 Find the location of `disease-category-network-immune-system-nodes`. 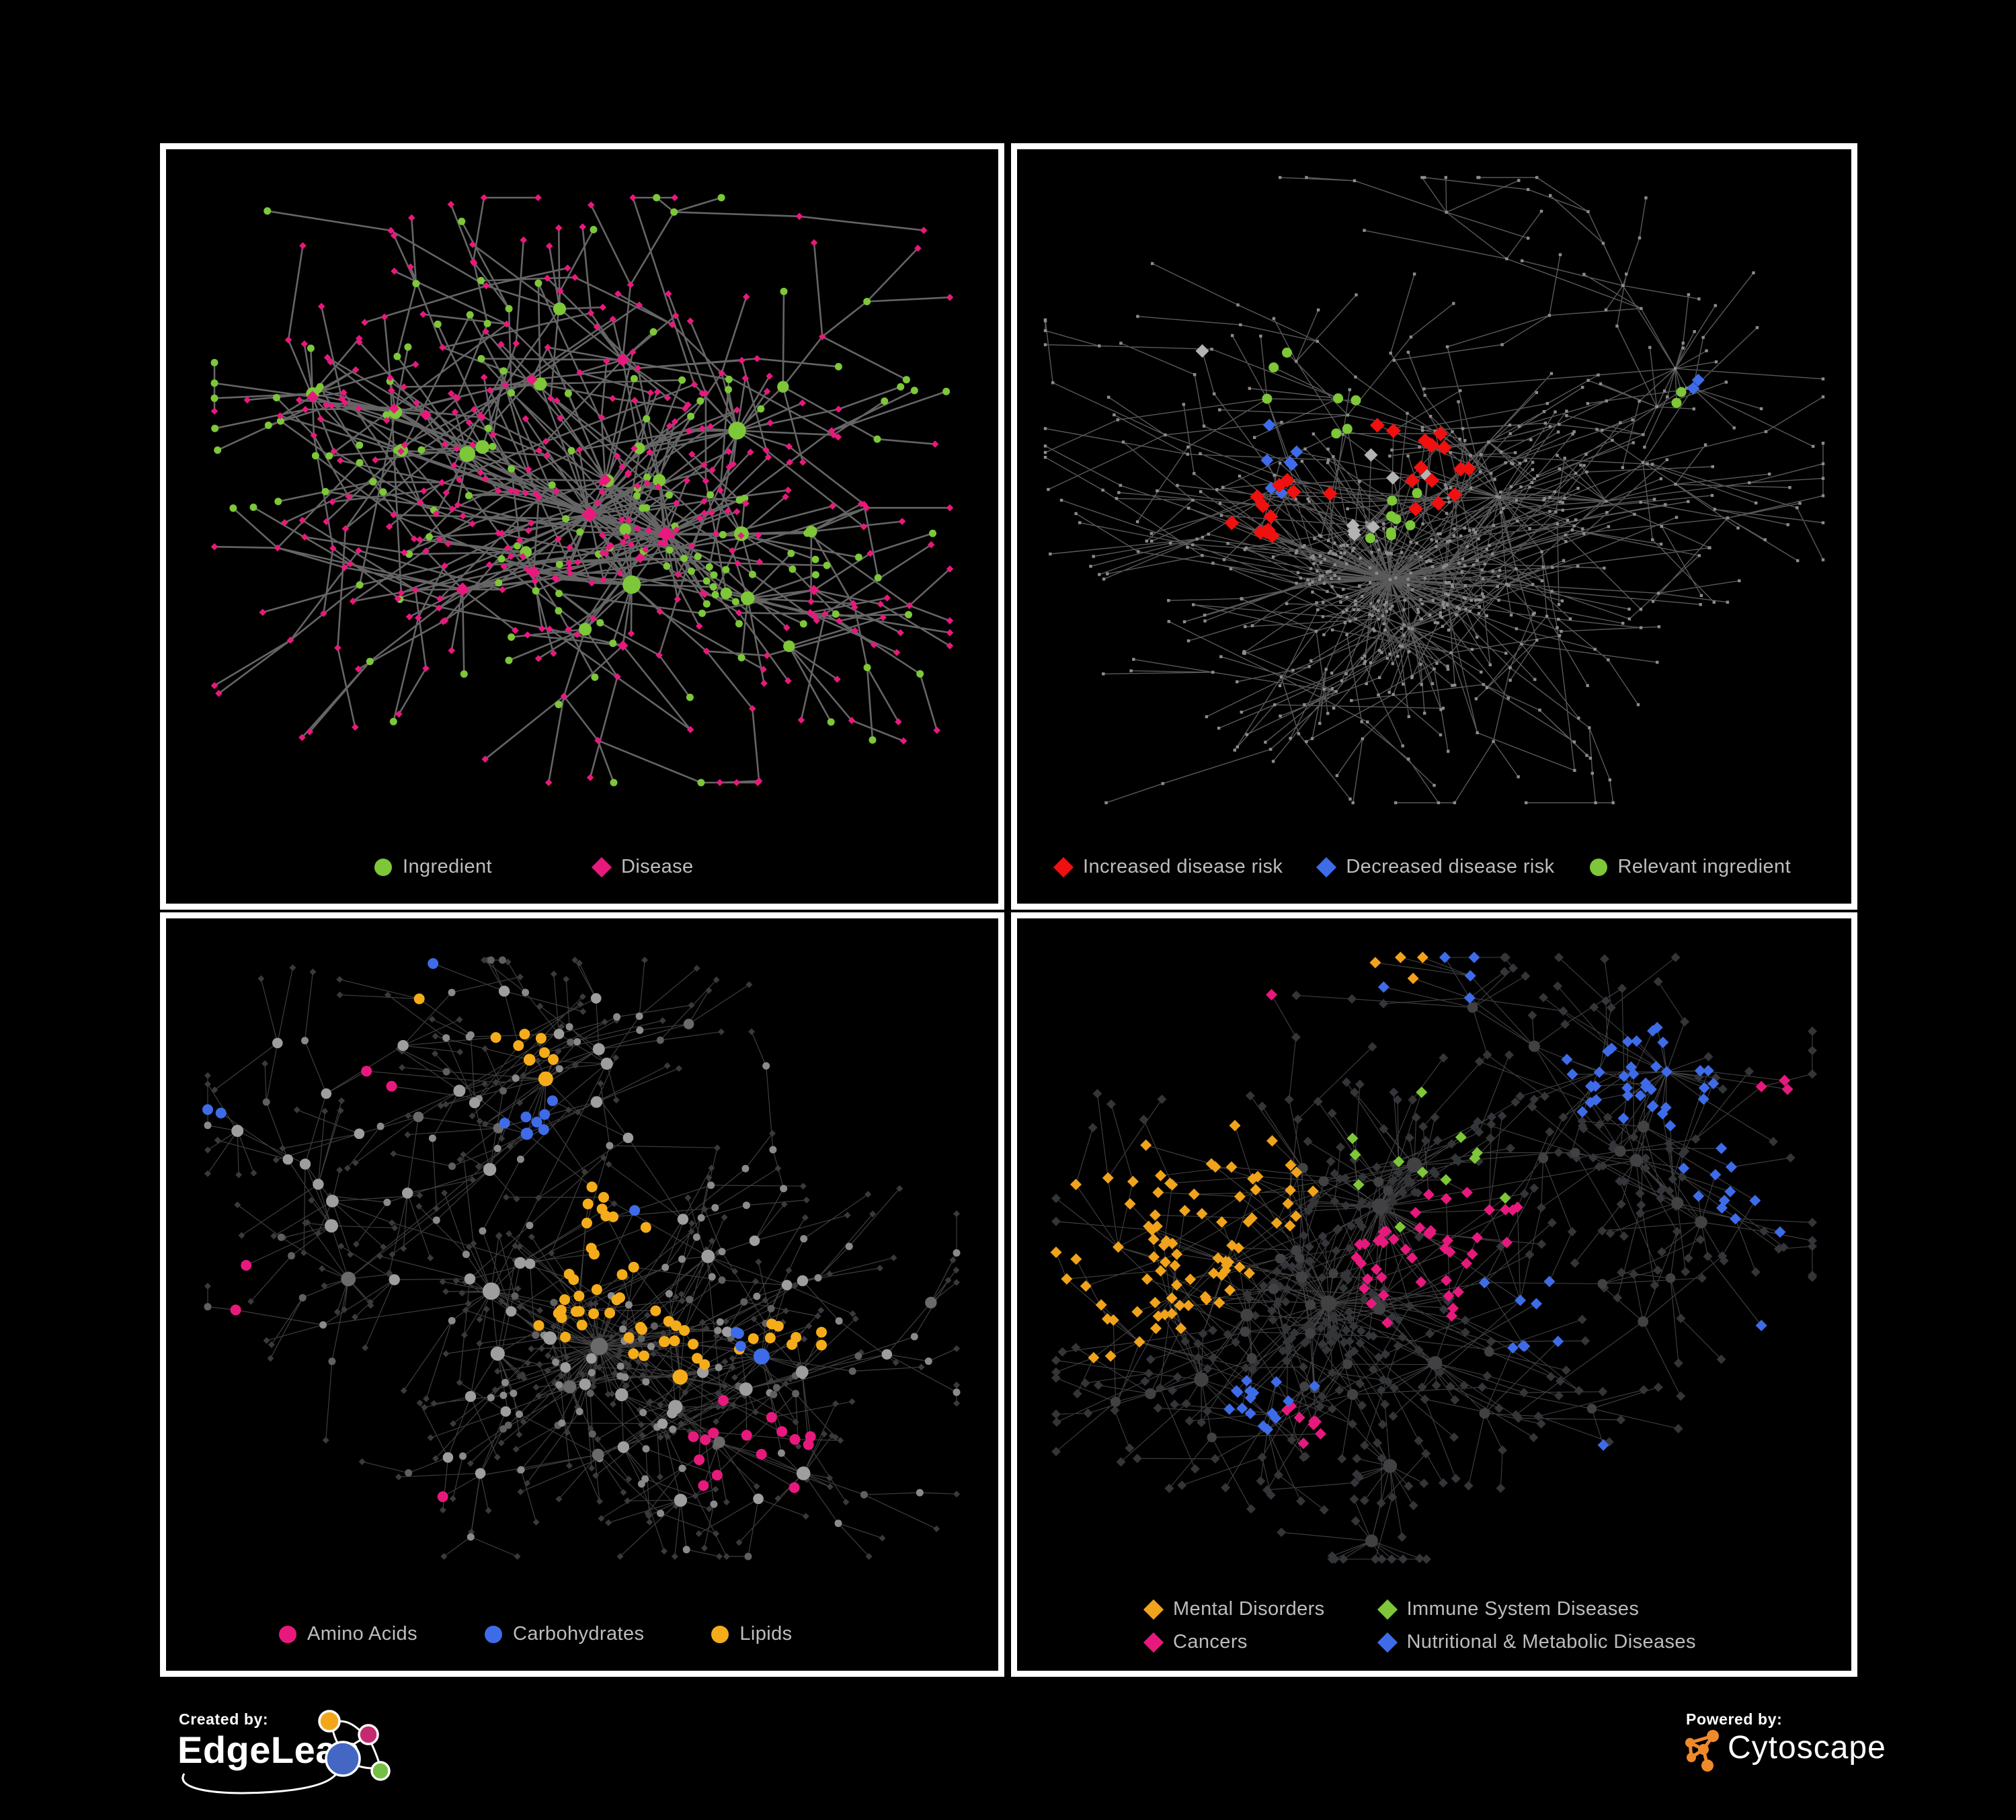

disease-category-network-immune-system-nodes is located at coordinates (1428, 1159).